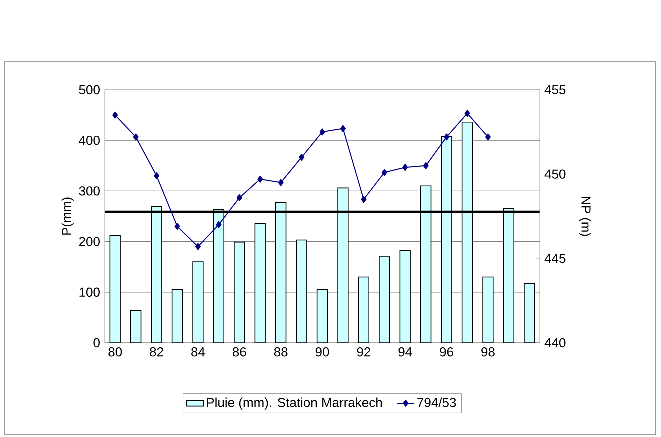 The image size is (661, 437). I want to click on x-tick-label: 86, so click(239, 352).